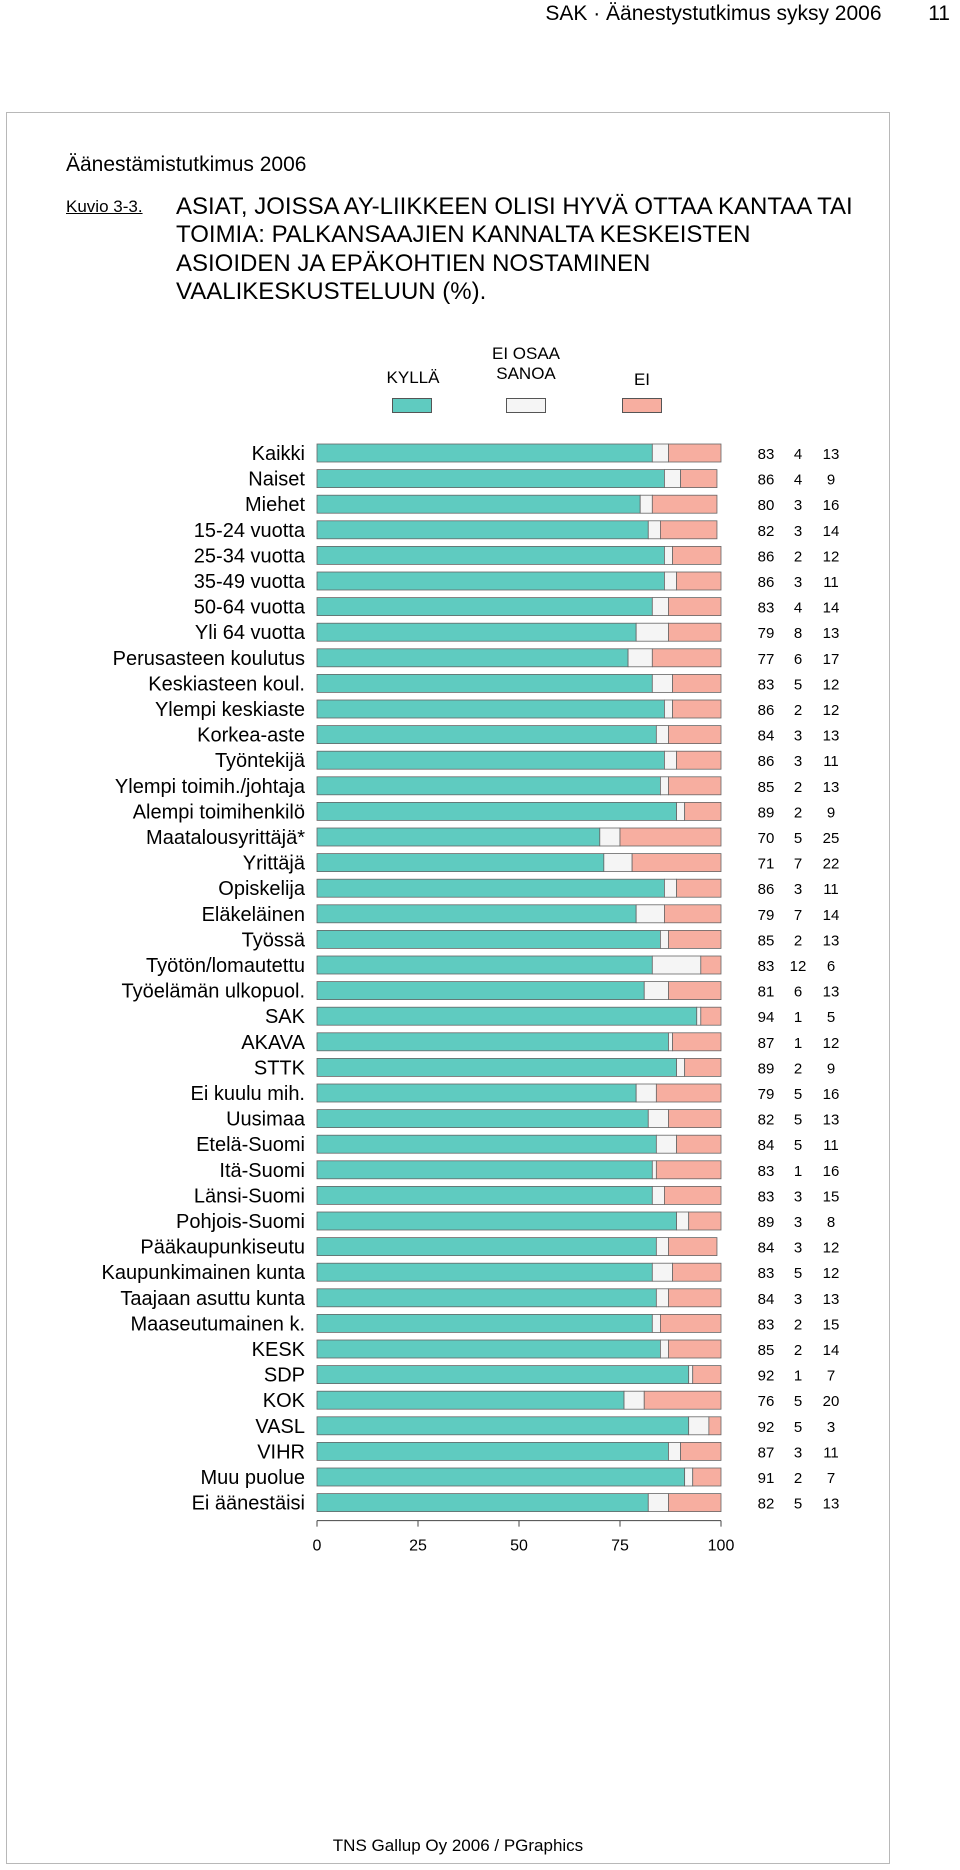 The image size is (960, 1870). Describe the element at coordinates (249, 1196) in the screenshot. I see `row-label: Länsi-Suomi` at that location.